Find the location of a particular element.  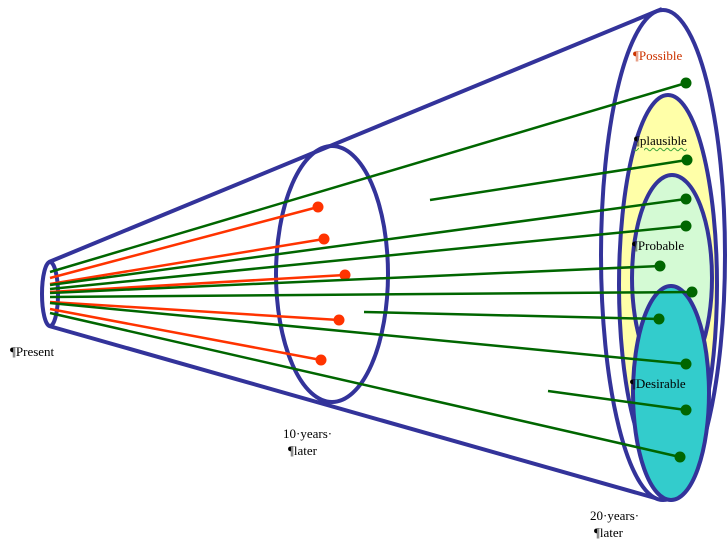

ten-year-scenarios is located at coordinates (200, 283).